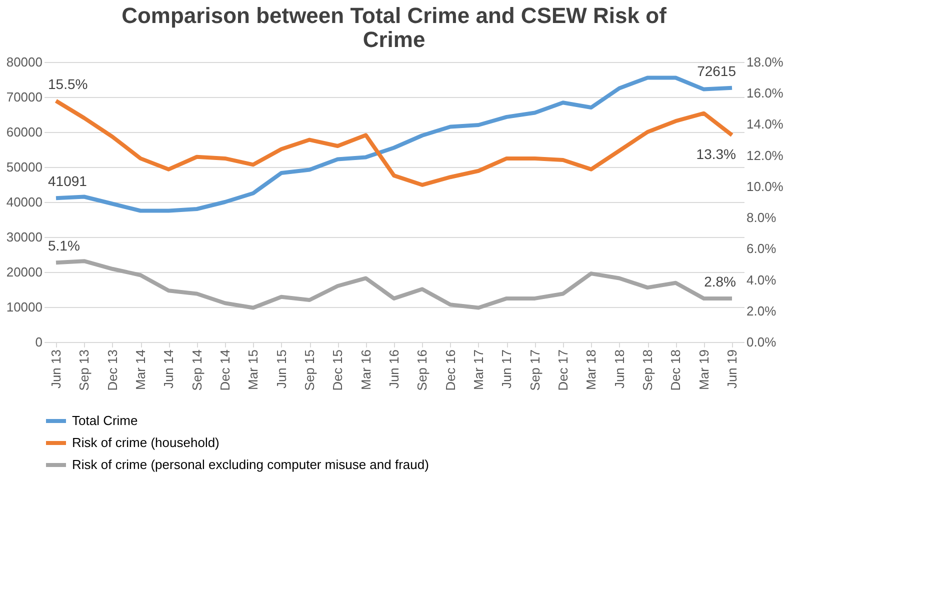 Image resolution: width=925 pixels, height=616 pixels. What do you see at coordinates (563, 370) in the screenshot?
I see `x-tick-label: Dec 17` at bounding box center [563, 370].